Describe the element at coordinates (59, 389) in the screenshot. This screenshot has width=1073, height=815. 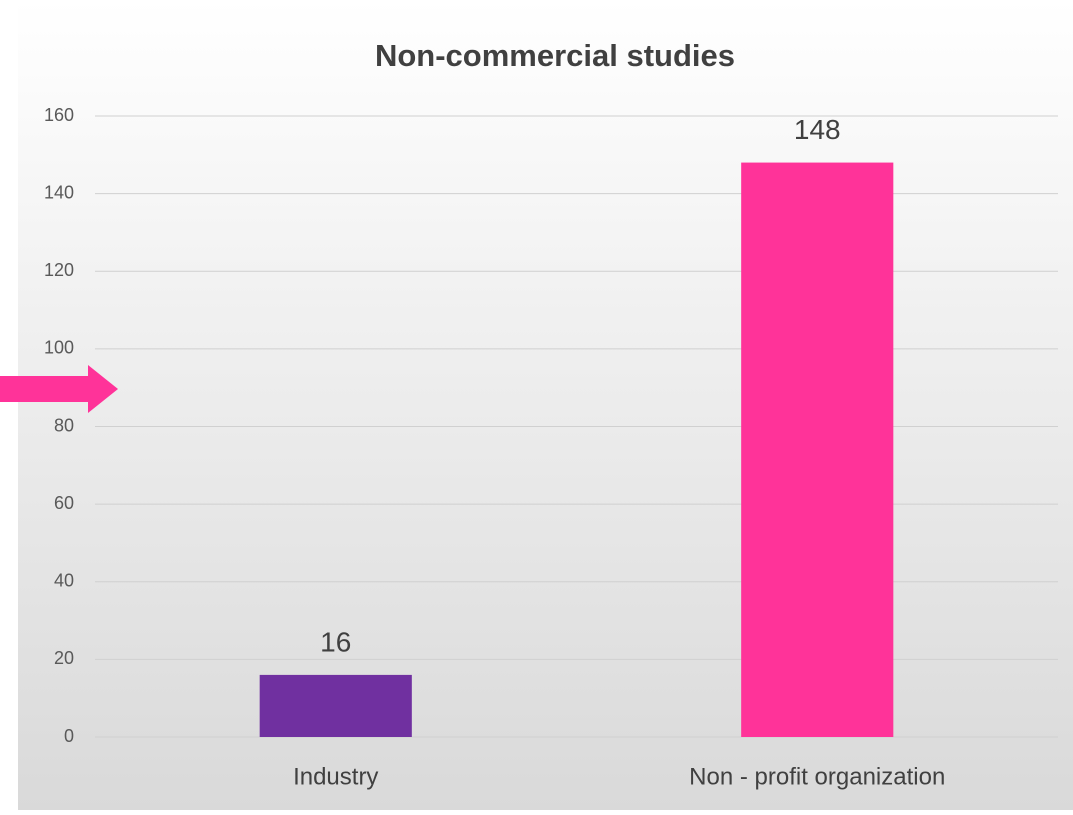
I see `arrow` at that location.